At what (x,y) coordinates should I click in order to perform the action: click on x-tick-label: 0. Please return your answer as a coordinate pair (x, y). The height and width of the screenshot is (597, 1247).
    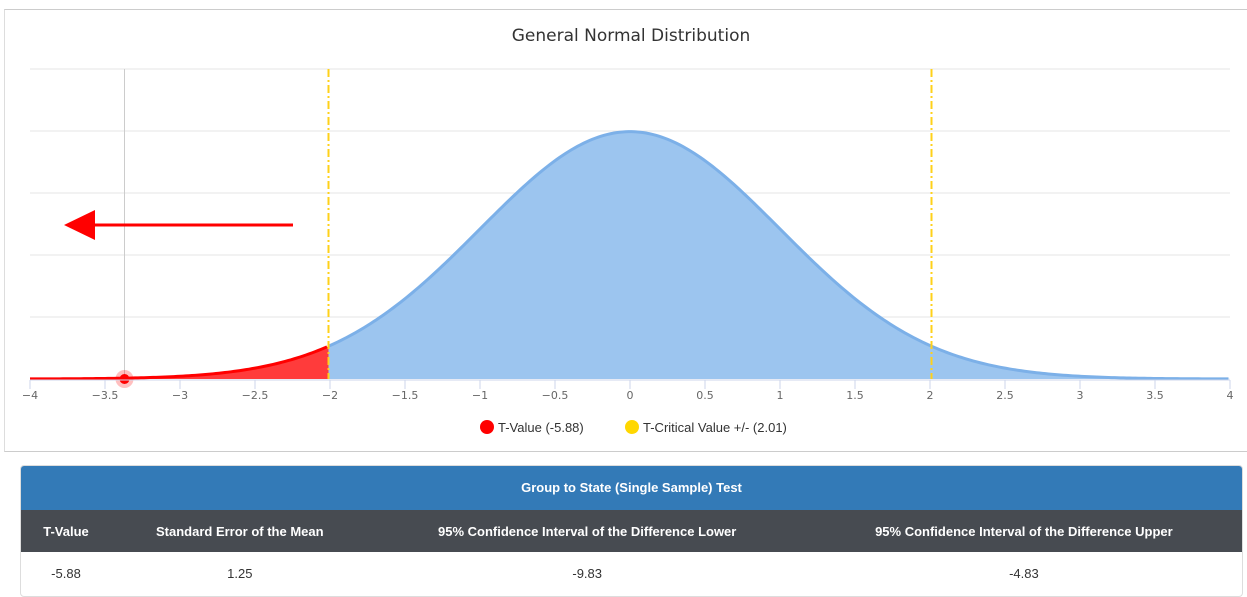
    Looking at the image, I should click on (630, 395).